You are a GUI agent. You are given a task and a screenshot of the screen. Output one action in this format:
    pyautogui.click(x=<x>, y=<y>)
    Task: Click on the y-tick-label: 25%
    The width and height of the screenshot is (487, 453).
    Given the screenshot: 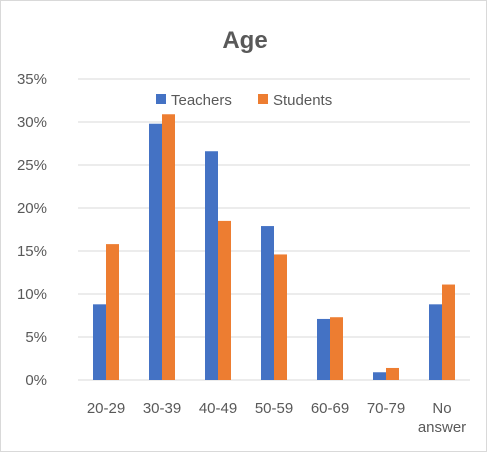 What is the action you would take?
    pyautogui.click(x=32, y=165)
    